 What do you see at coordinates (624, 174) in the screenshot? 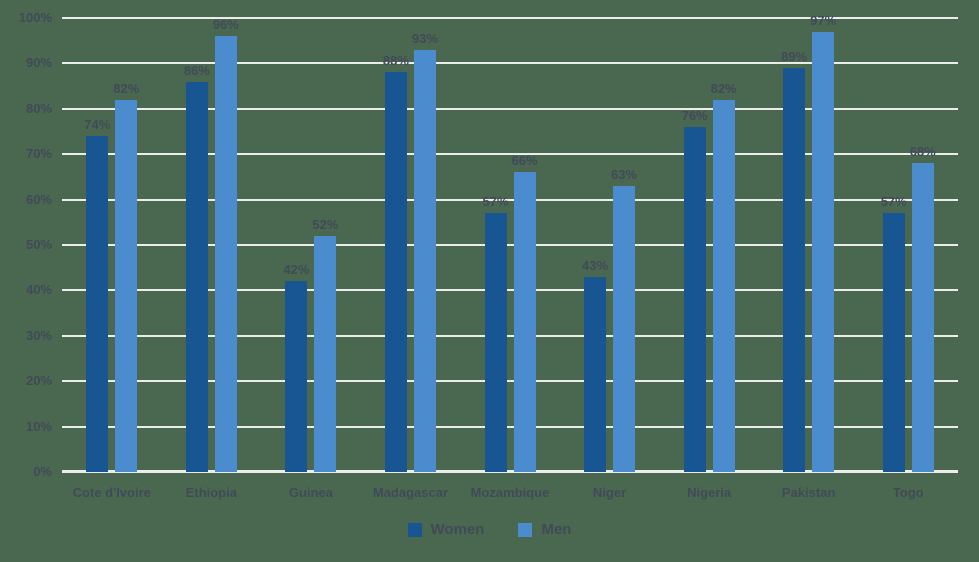
I see `bar-value-label: 63%` at bounding box center [624, 174].